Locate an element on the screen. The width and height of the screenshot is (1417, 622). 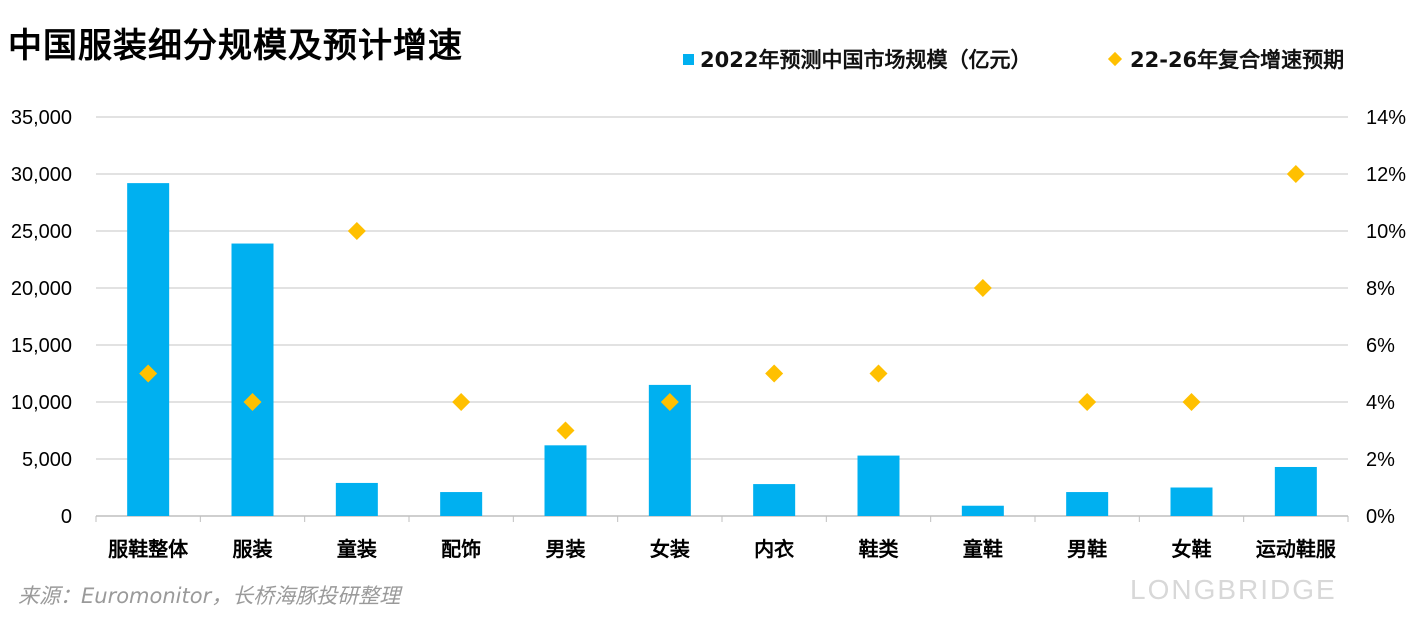
right-tick-label: 4% is located at coordinates (1380, 403).